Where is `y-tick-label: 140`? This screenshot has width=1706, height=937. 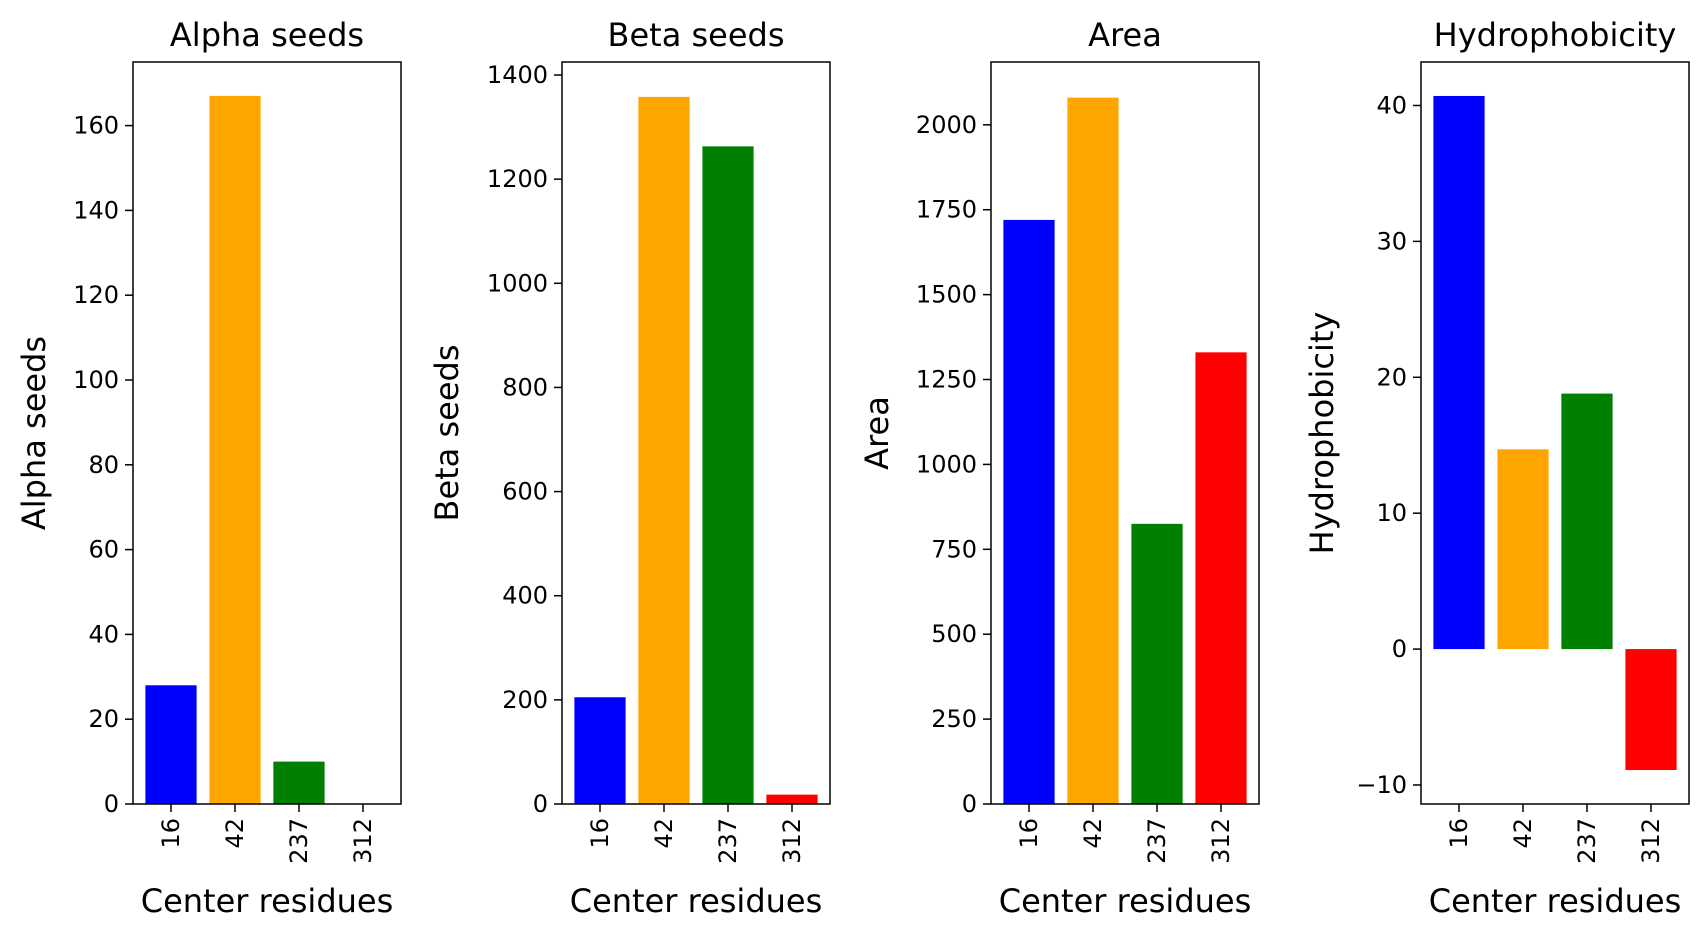
y-tick-label: 140 is located at coordinates (96, 210).